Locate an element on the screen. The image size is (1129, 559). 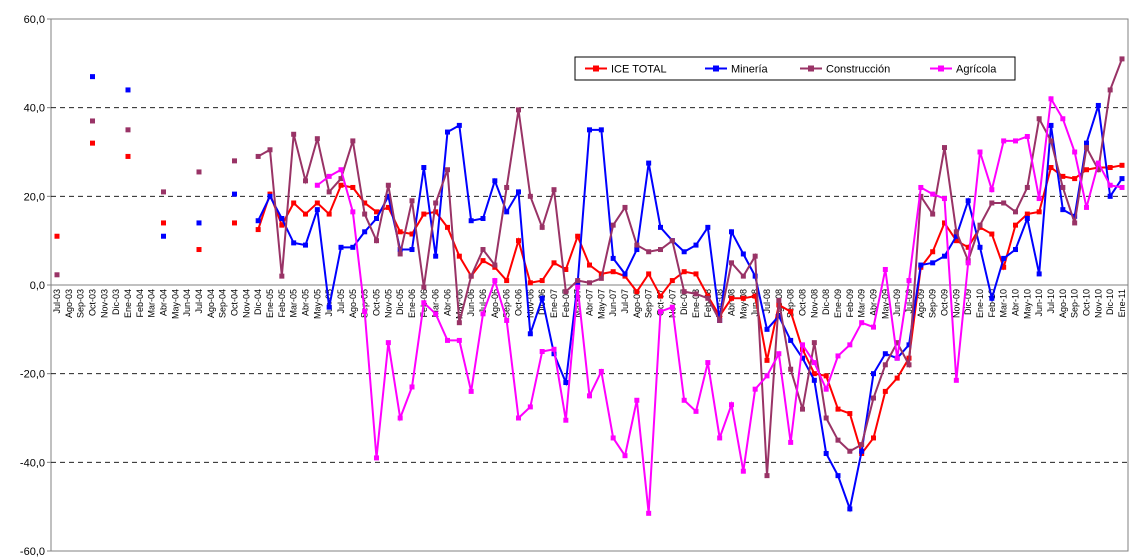
y-tick-label: 20,0 is located at coordinates (34, 197).